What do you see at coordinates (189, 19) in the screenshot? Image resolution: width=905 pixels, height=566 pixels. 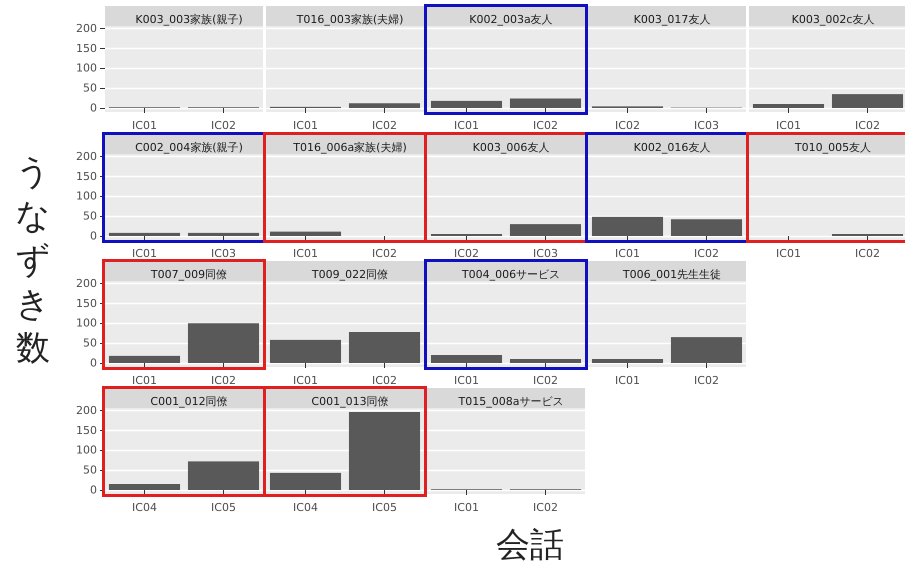 I see `chart-title: K003_003家族(親子)` at bounding box center [189, 19].